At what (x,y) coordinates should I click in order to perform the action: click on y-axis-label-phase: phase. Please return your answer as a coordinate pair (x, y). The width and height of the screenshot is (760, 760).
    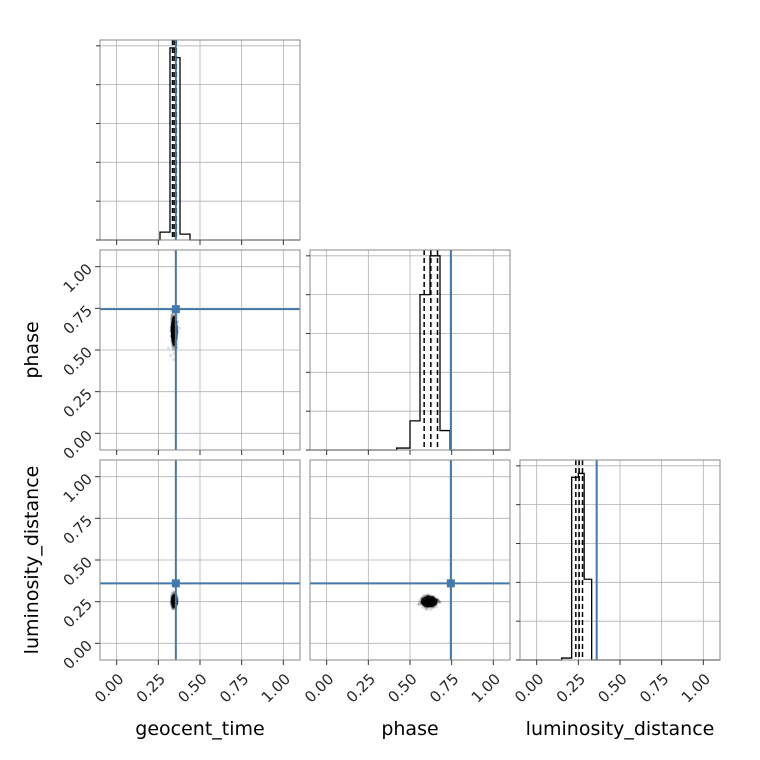
    Looking at the image, I should click on (32, 349).